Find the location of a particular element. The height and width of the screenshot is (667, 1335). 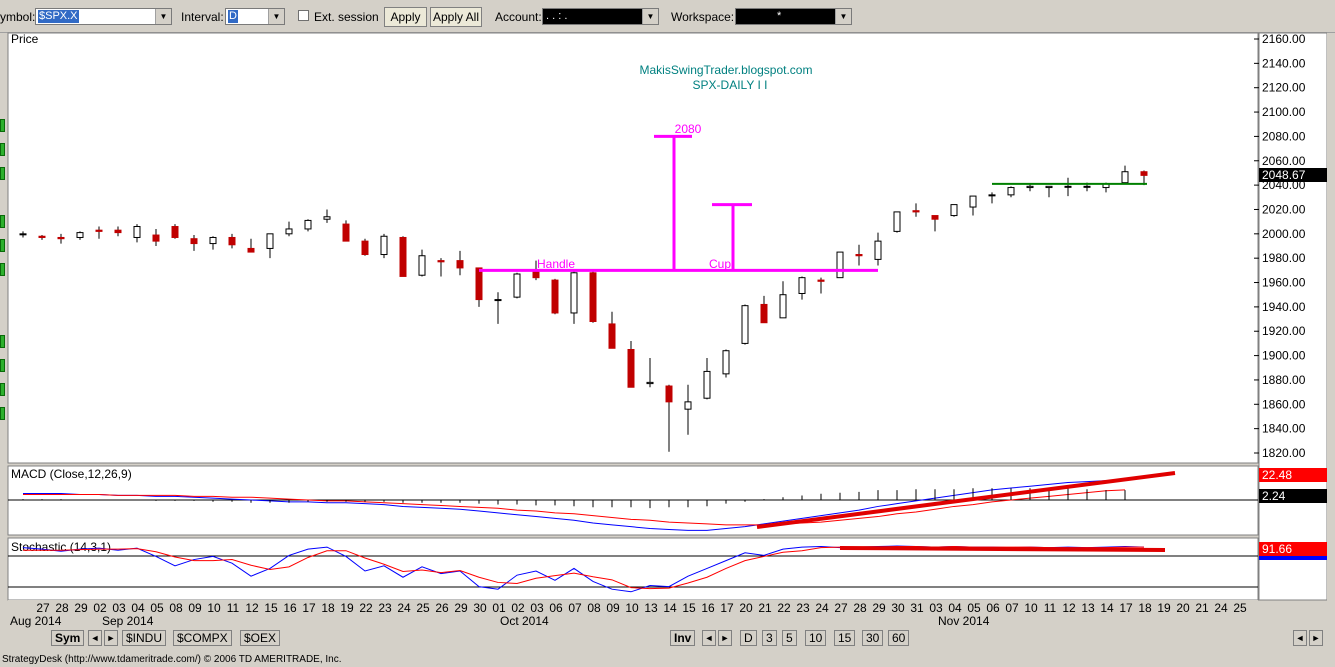

y-tick-label: 2120.00 is located at coordinates (1284, 88).